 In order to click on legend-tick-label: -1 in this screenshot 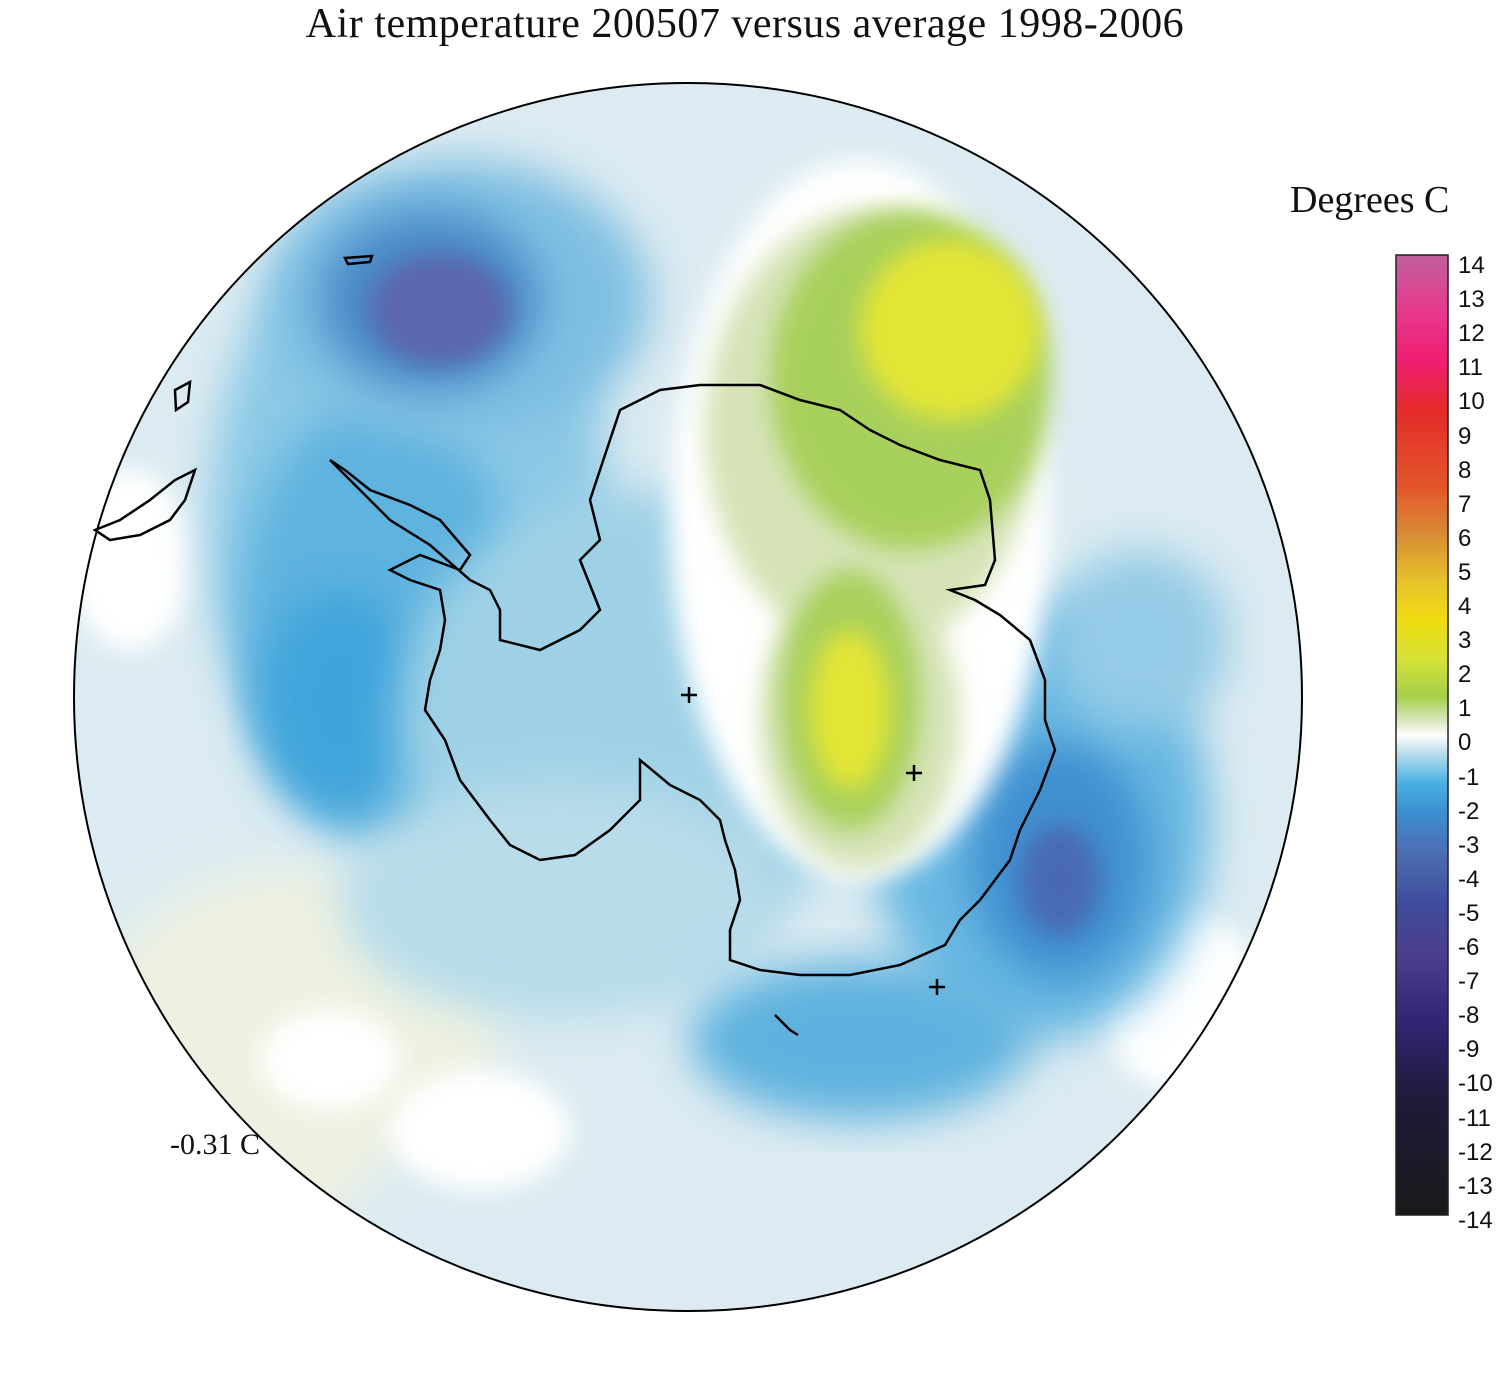, I will do `click(1469, 777)`.